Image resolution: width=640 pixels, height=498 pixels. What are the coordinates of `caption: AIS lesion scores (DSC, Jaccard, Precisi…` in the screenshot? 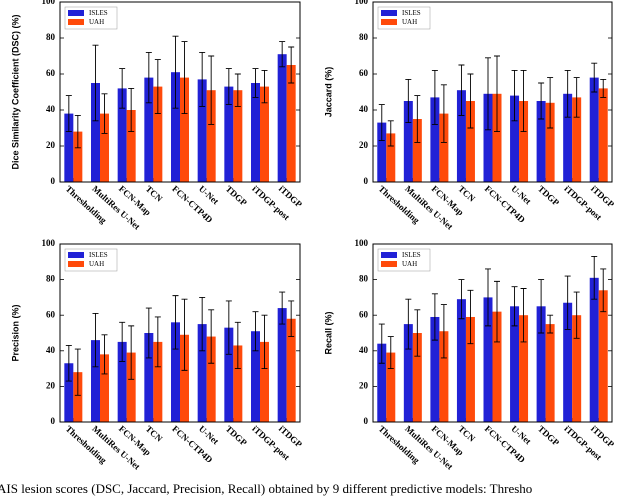 It's located at (266, 488).